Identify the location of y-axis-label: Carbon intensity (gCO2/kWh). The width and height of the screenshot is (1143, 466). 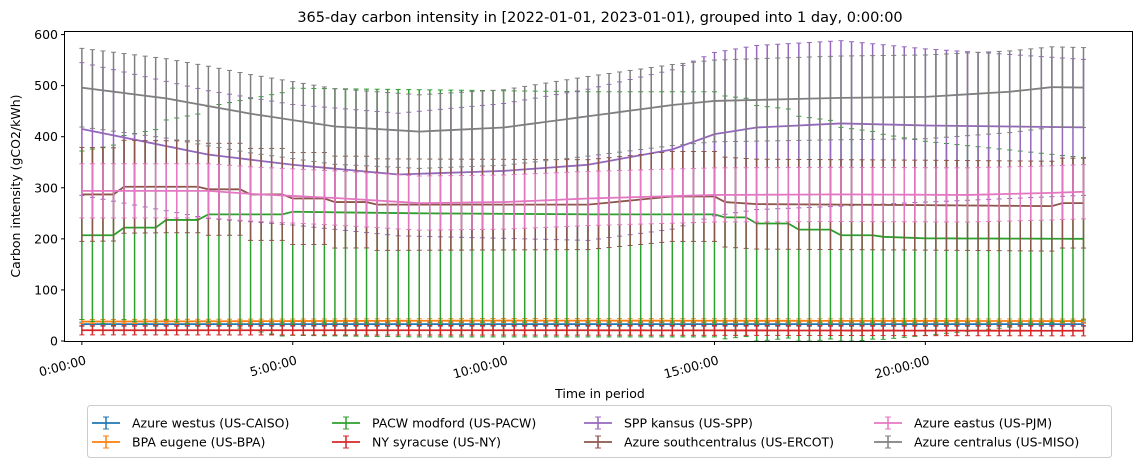
(15, 185).